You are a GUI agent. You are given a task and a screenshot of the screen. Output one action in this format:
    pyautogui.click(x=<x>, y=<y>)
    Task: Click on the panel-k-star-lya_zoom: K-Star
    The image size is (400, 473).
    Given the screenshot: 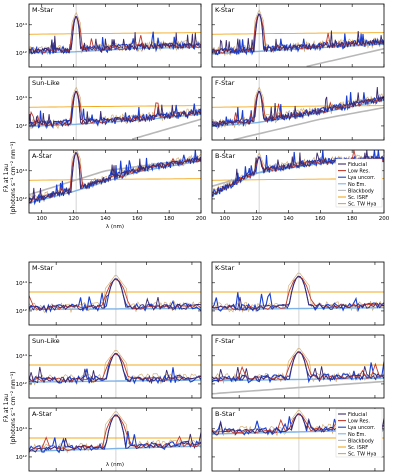 What is the action you would take?
    pyautogui.click(x=298, y=293)
    